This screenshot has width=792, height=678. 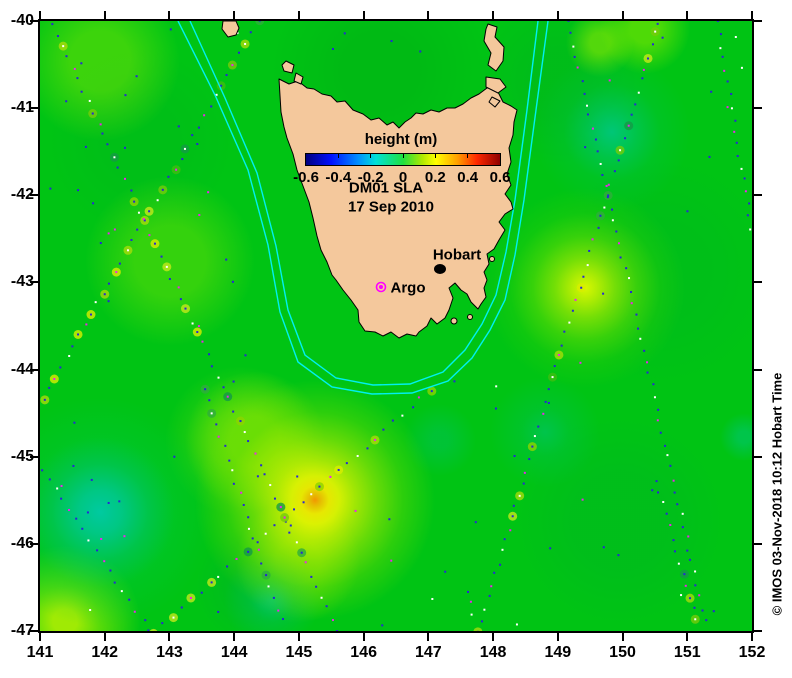 What do you see at coordinates (105, 652) in the screenshot?
I see `x-tick-label: 142` at bounding box center [105, 652].